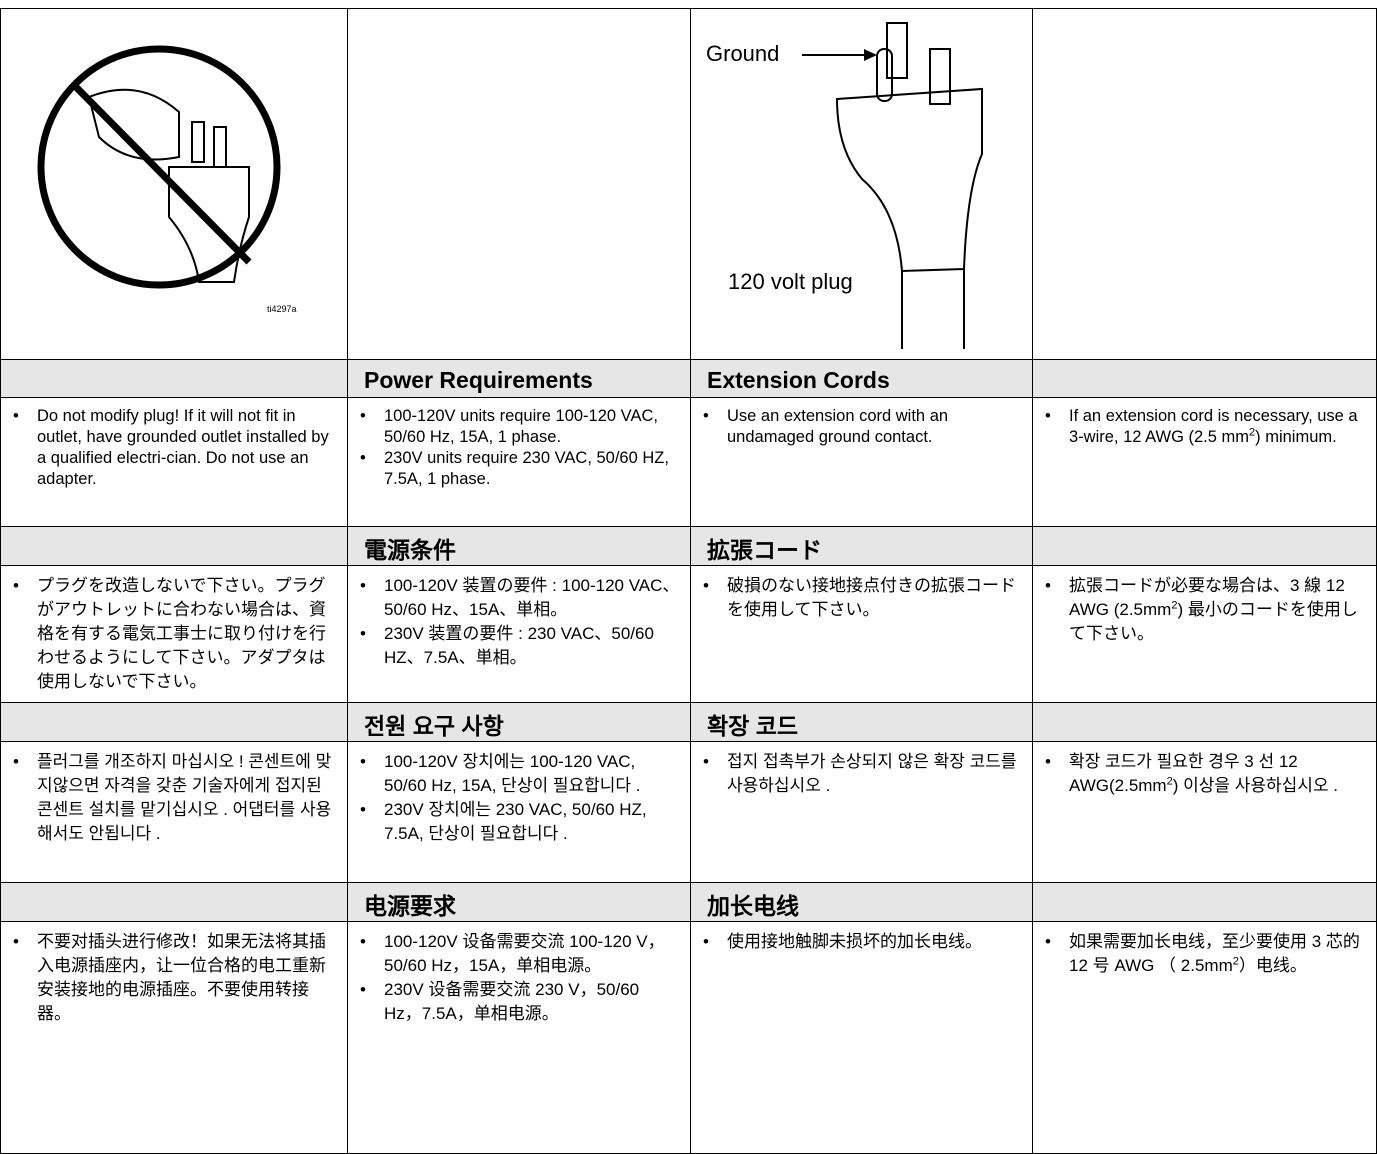 The height and width of the screenshot is (1154, 1377). I want to click on extension-title: 加长电线, so click(861, 902).